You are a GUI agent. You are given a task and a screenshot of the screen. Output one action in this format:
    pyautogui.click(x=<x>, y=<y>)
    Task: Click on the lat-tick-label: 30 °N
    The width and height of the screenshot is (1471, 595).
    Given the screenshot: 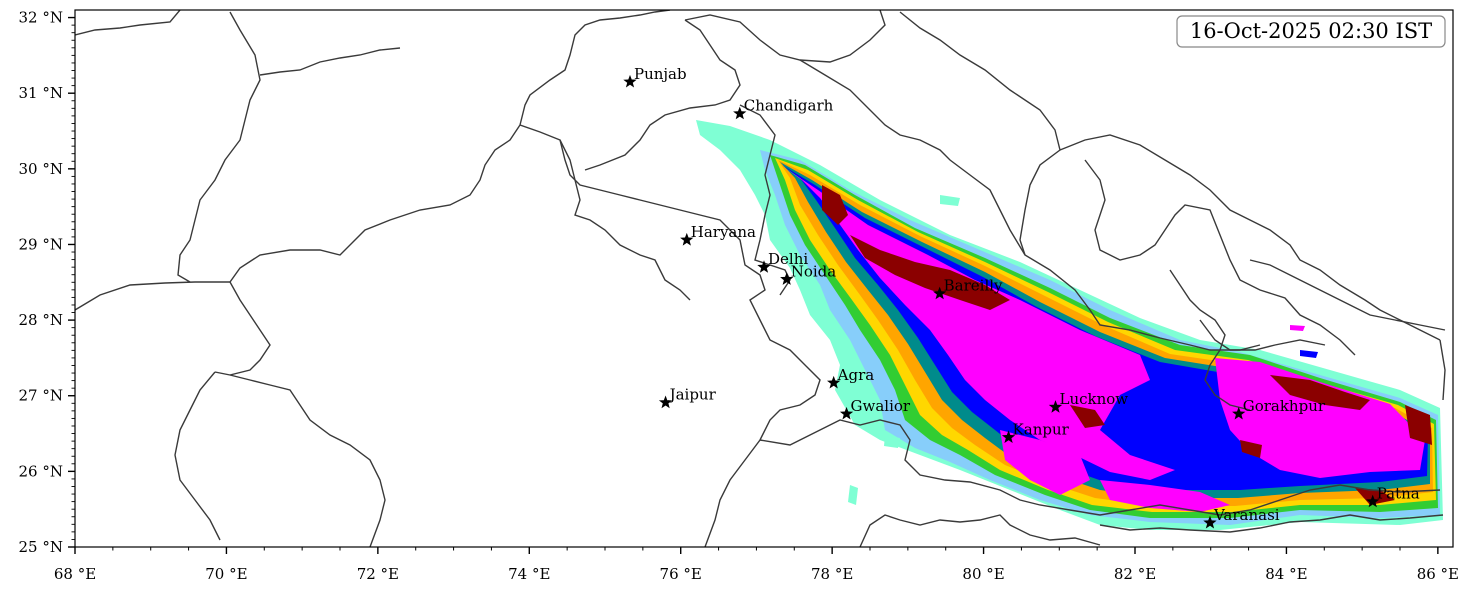 What is the action you would take?
    pyautogui.click(x=41, y=169)
    